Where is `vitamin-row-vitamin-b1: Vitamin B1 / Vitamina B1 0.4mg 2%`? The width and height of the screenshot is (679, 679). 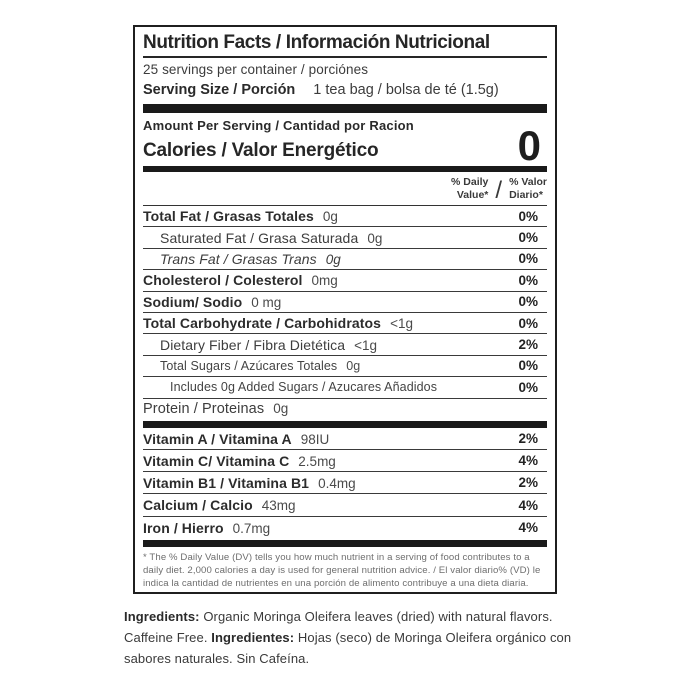 vitamin-row-vitamin-b1: Vitamin B1 / Vitamina B1 0.4mg 2% is located at coordinates (345, 483).